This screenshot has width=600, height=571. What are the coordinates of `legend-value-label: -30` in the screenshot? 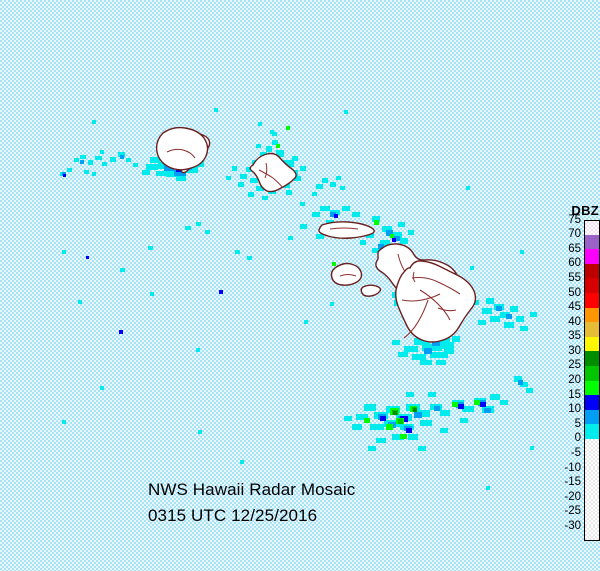 It's located at (572, 526).